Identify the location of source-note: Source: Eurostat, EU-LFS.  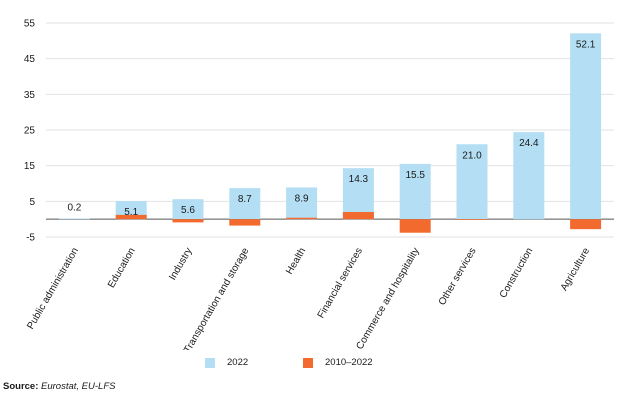
(59, 386).